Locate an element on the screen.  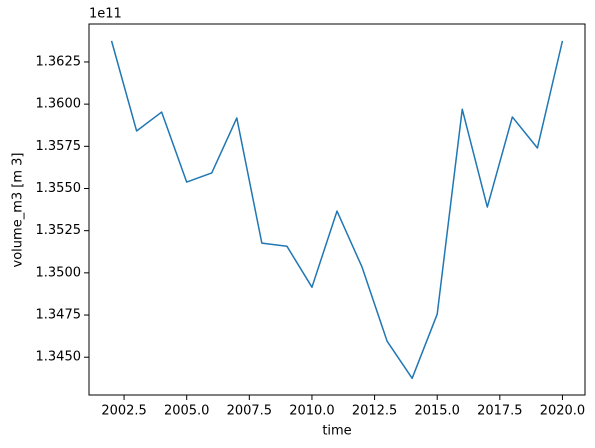
y-offset-text: 1e11 is located at coordinates (105, 14).